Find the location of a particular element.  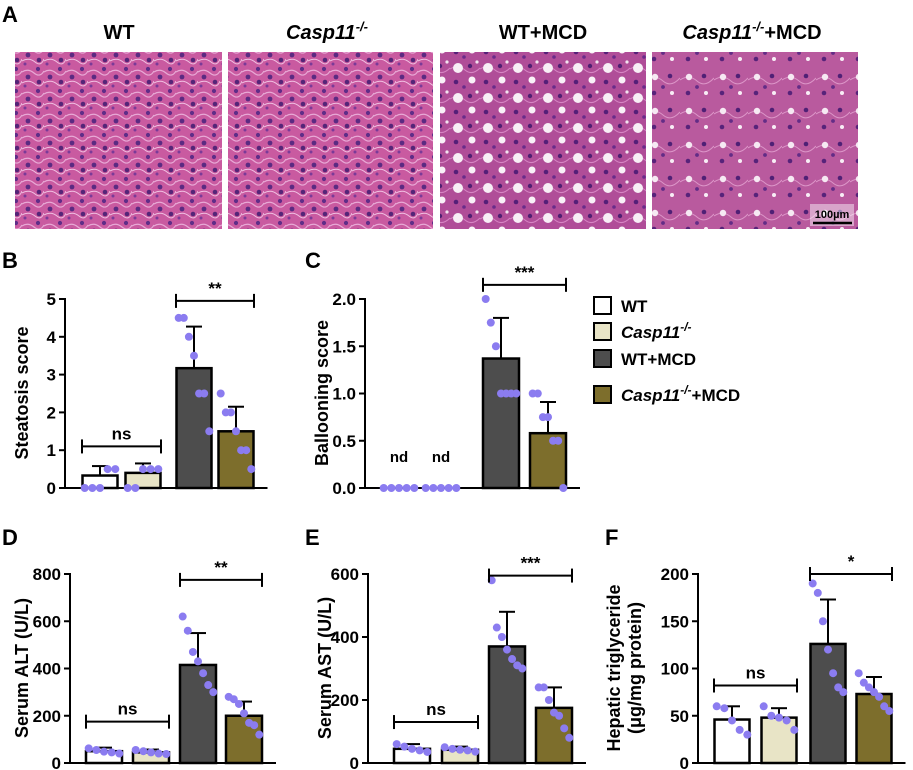

y-tick-label: 1.0 is located at coordinates (344, 394).